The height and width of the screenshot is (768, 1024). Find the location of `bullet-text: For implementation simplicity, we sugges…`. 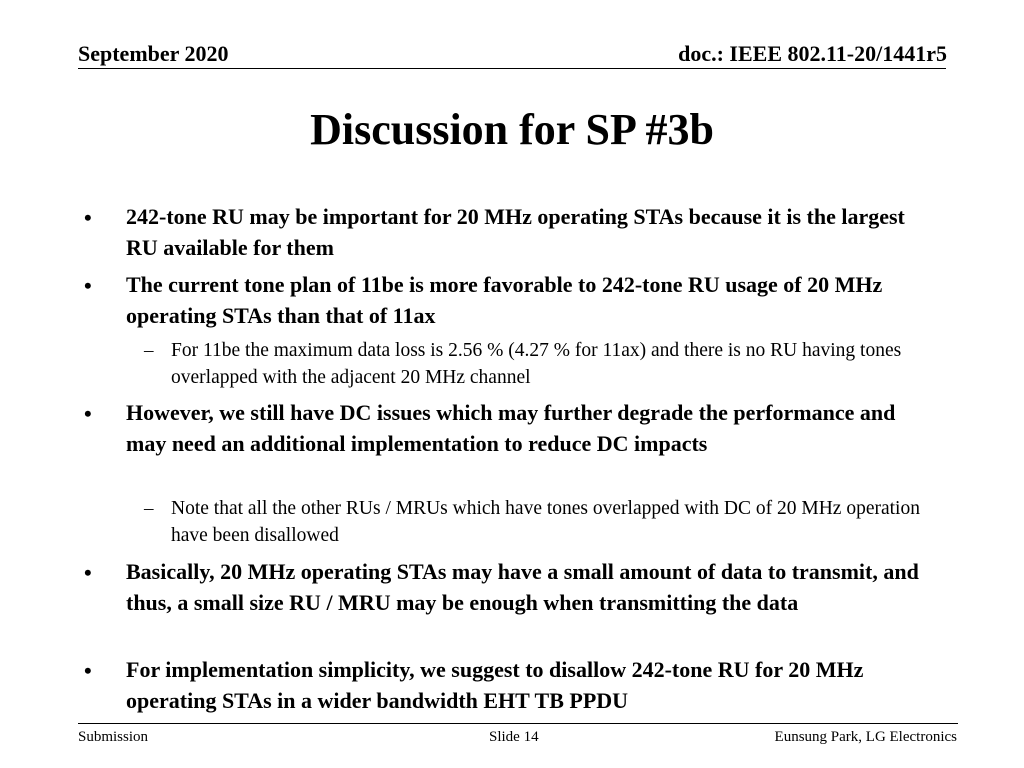

bullet-text: For implementation simplicity, we sugges… is located at coordinates (495, 685).